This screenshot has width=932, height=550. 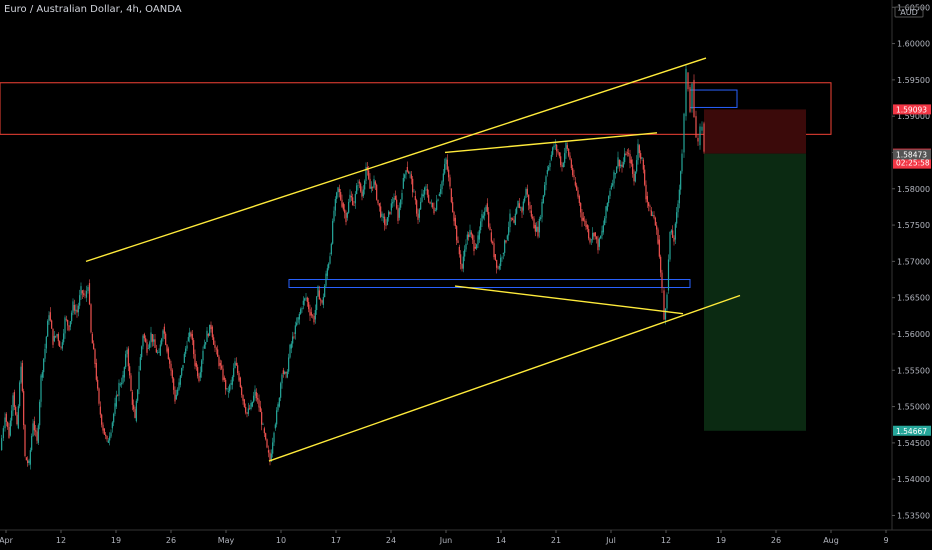 I want to click on time-tick-label: Aug, so click(x=831, y=540).